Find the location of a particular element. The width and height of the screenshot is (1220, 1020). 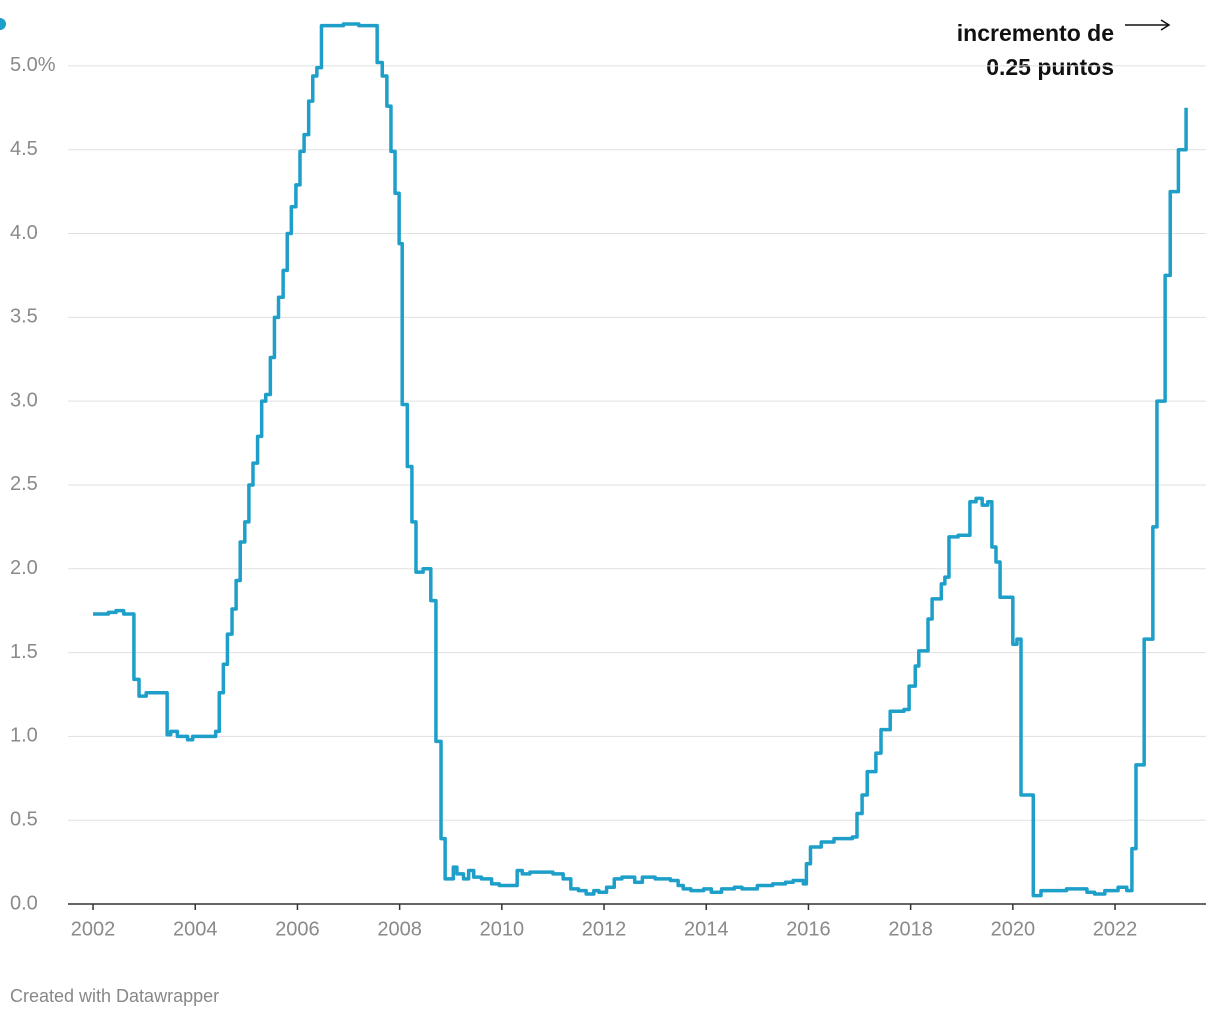

x-tick-label: 2010 is located at coordinates (502, 929).